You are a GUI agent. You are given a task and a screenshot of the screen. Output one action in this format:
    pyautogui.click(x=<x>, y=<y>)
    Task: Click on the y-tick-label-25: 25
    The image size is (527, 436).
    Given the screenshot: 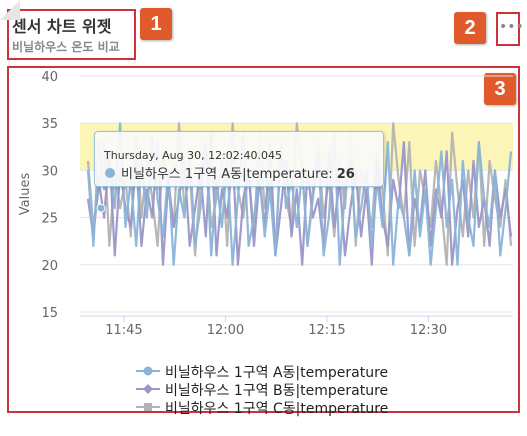 What is the action you would take?
    pyautogui.click(x=49, y=219)
    